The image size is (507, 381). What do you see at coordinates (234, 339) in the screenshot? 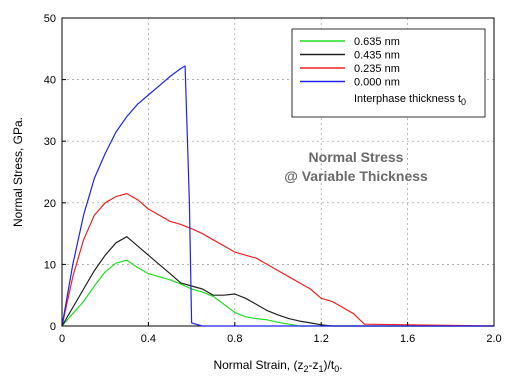
I see `x-tick-label: 0.8` at bounding box center [234, 339].